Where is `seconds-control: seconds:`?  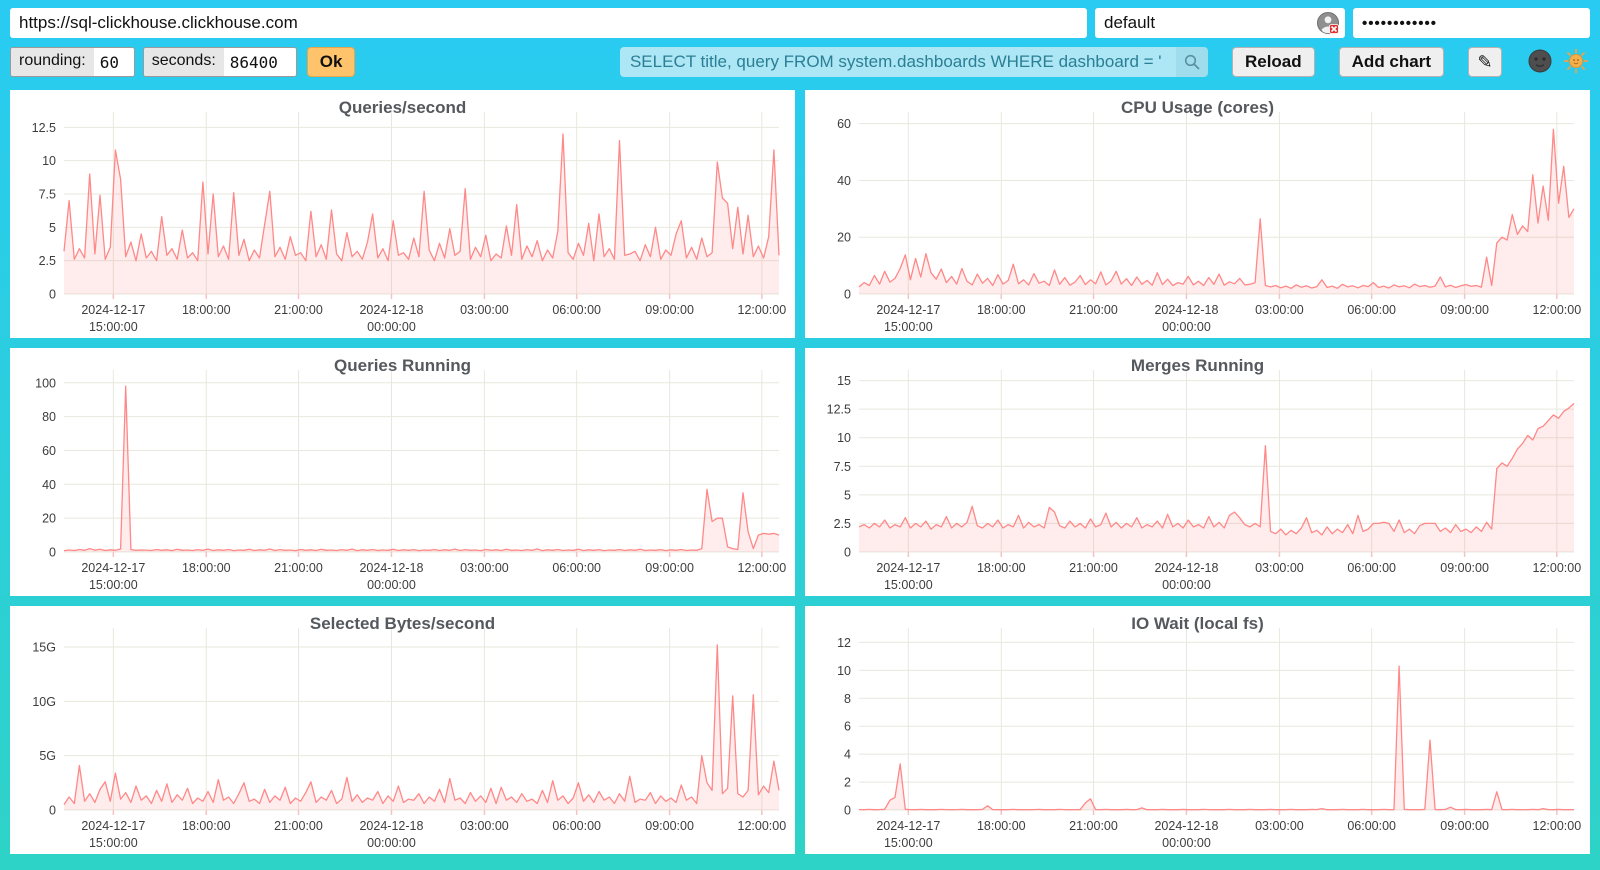
seconds-control: seconds: is located at coordinates (219, 62).